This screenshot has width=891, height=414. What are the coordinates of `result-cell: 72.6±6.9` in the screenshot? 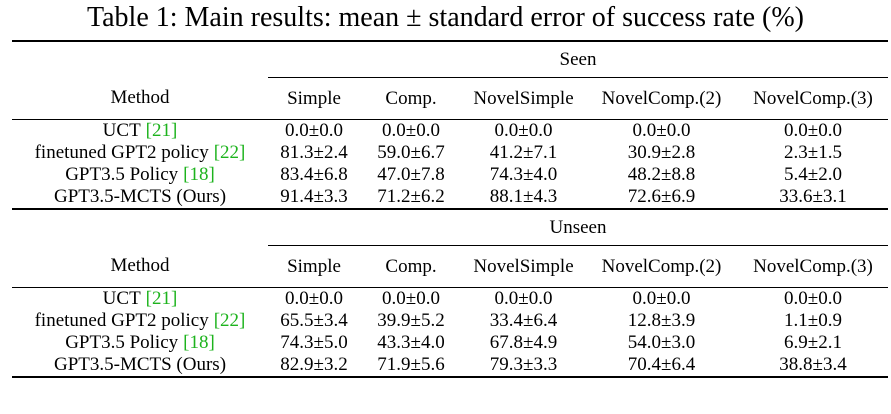 It's located at (661, 196).